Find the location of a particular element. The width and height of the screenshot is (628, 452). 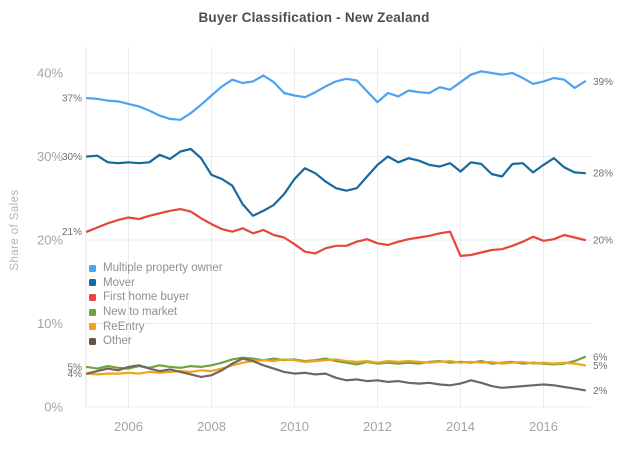

series-line-mover is located at coordinates (336, 182).